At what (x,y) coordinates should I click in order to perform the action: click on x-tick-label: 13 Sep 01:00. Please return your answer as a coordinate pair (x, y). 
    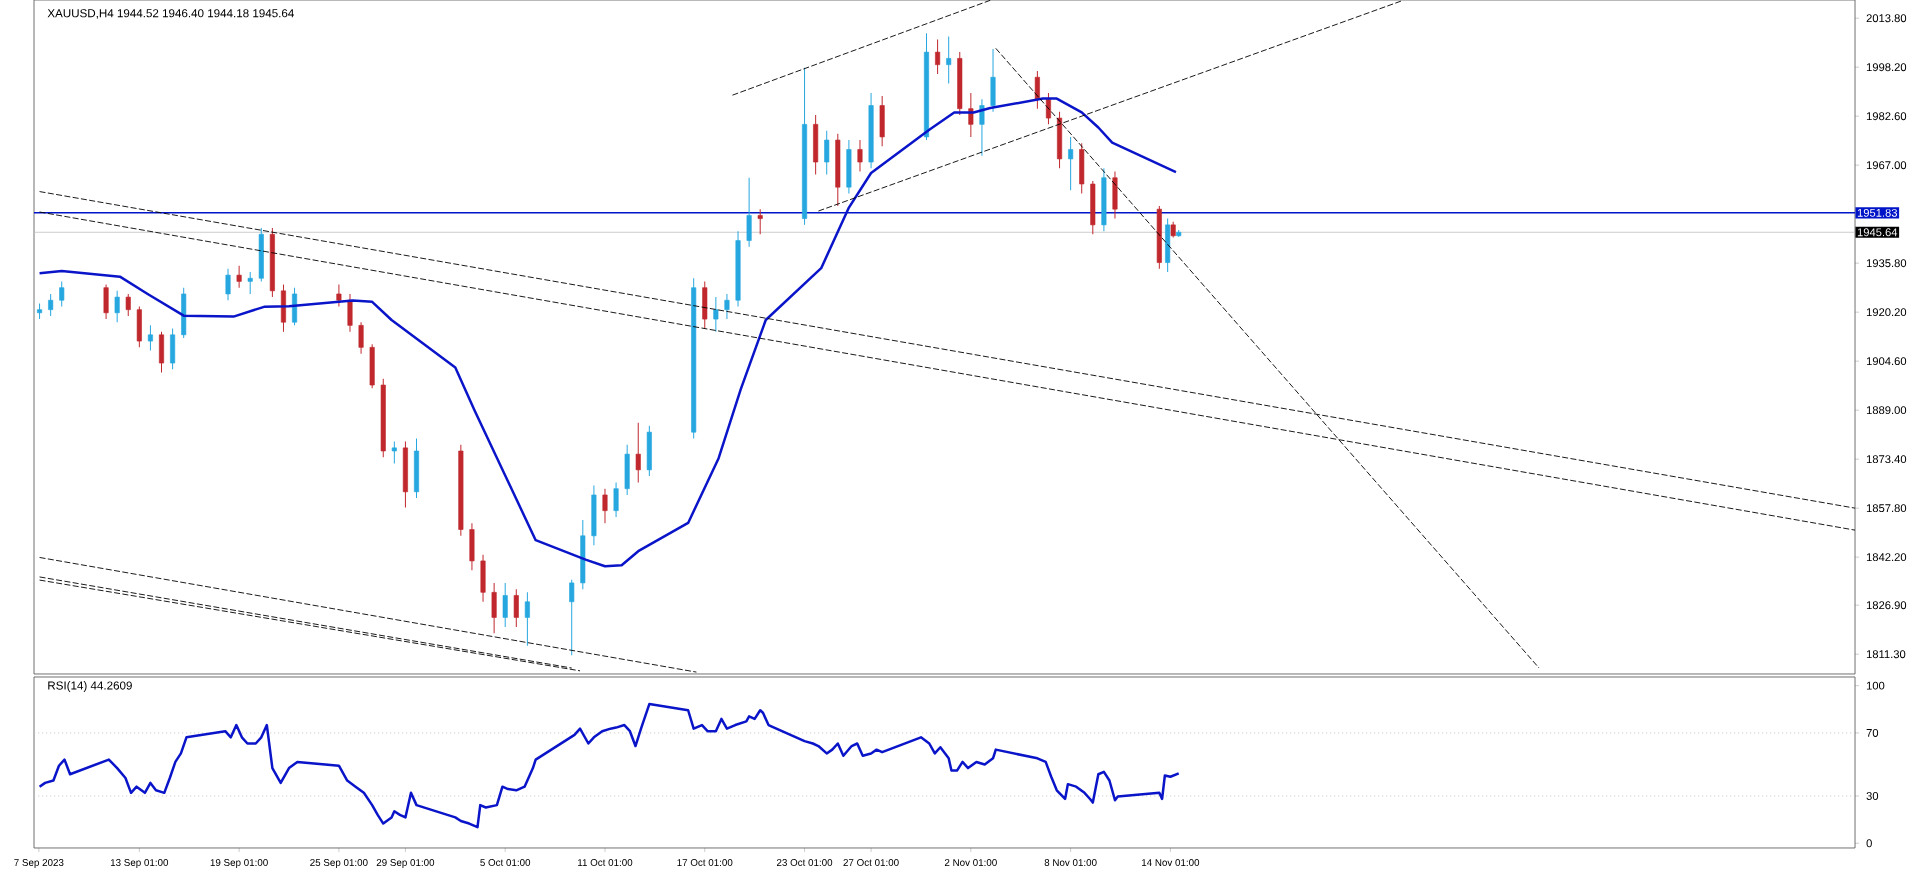
    Looking at the image, I should click on (139, 863).